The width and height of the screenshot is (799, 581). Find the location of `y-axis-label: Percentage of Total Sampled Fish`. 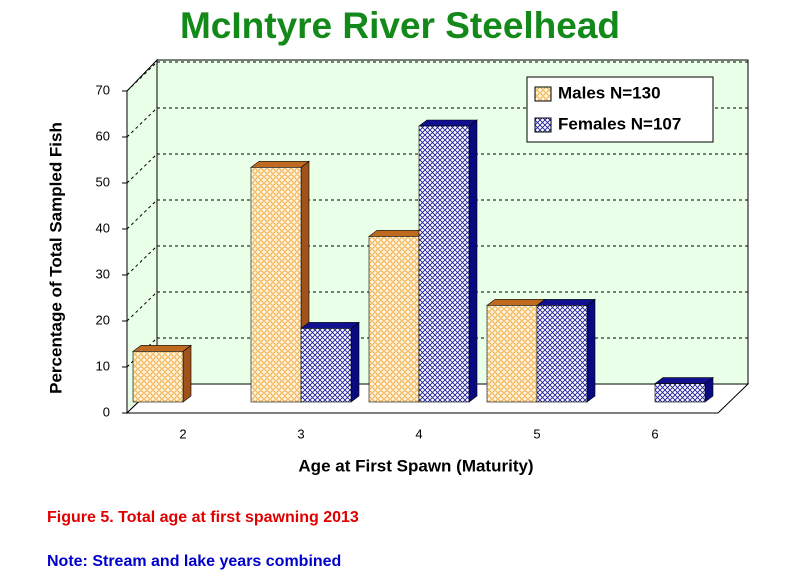

y-axis-label: Percentage of Total Sampled Fish is located at coordinates (55, 258).